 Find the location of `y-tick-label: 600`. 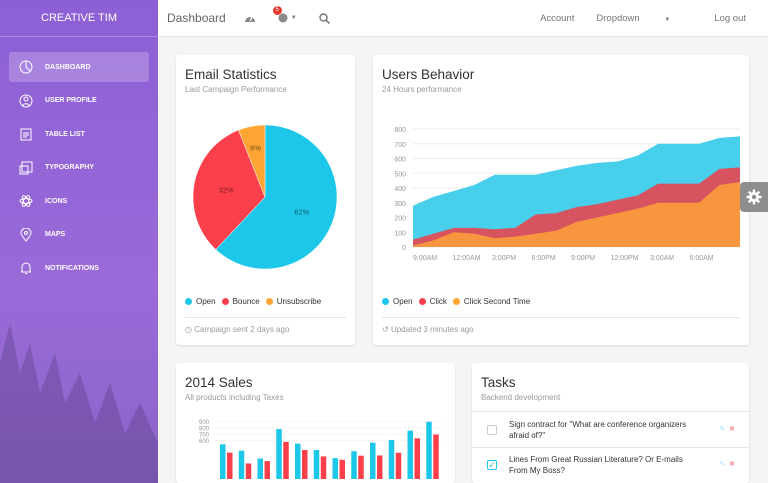

y-tick-label: 600 is located at coordinates (400, 160).